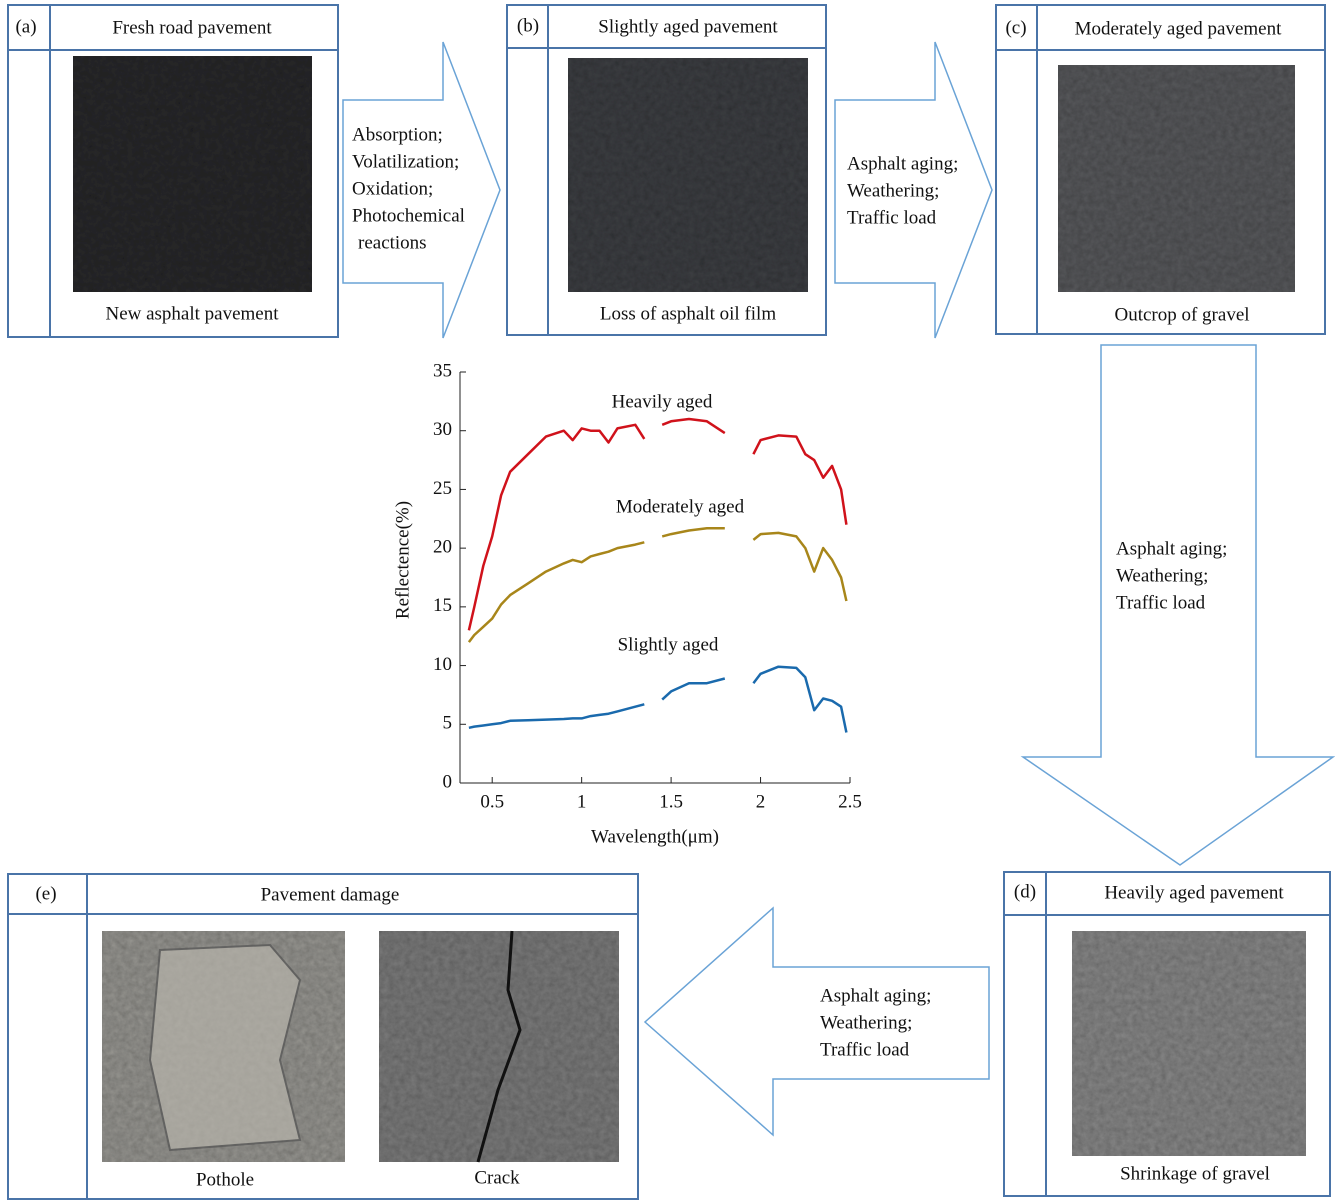  Describe the element at coordinates (1015, 27) in the screenshot. I see `panel-label: (c)` at that location.